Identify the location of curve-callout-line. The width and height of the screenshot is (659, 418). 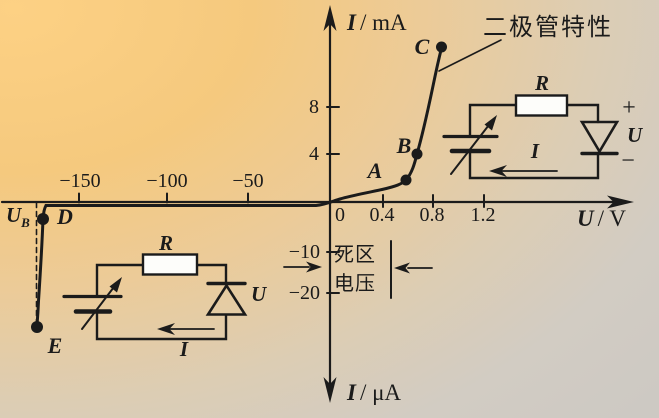
(470, 55).